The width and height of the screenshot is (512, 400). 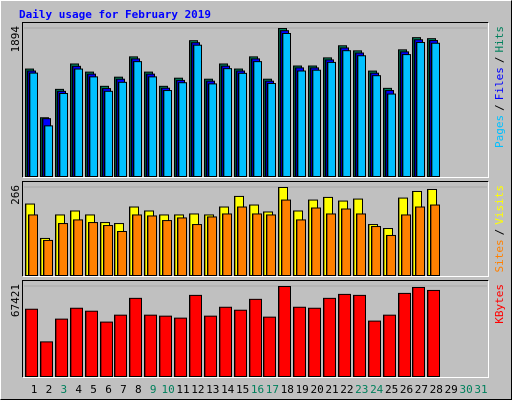 I want to click on legend: Pages / Files / Hits, so click(x=499, y=87).